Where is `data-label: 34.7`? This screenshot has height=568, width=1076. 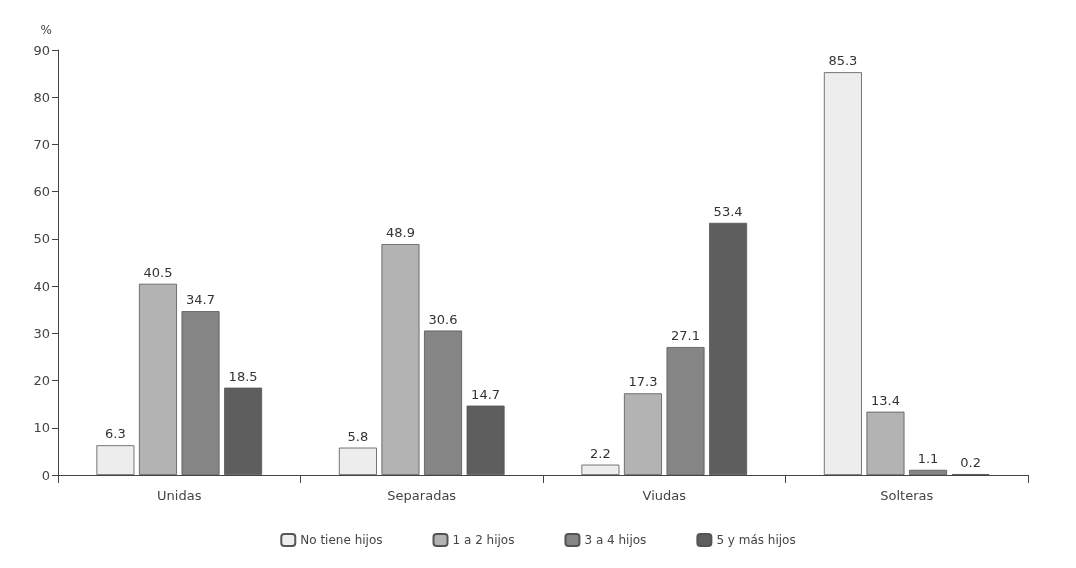 data-label: 34.7 is located at coordinates (201, 300).